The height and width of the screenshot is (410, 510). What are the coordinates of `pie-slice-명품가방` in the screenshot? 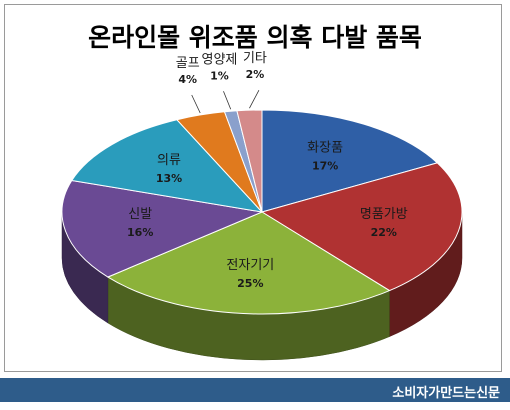 It's located at (361, 227).